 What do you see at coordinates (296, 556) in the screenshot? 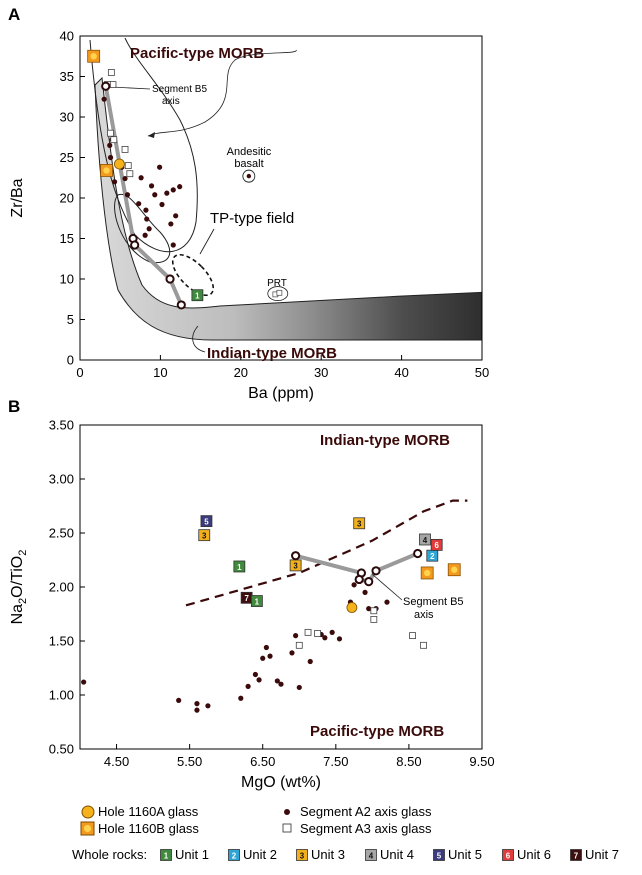
I see `panel-b-segment-b5-point` at bounding box center [296, 556].